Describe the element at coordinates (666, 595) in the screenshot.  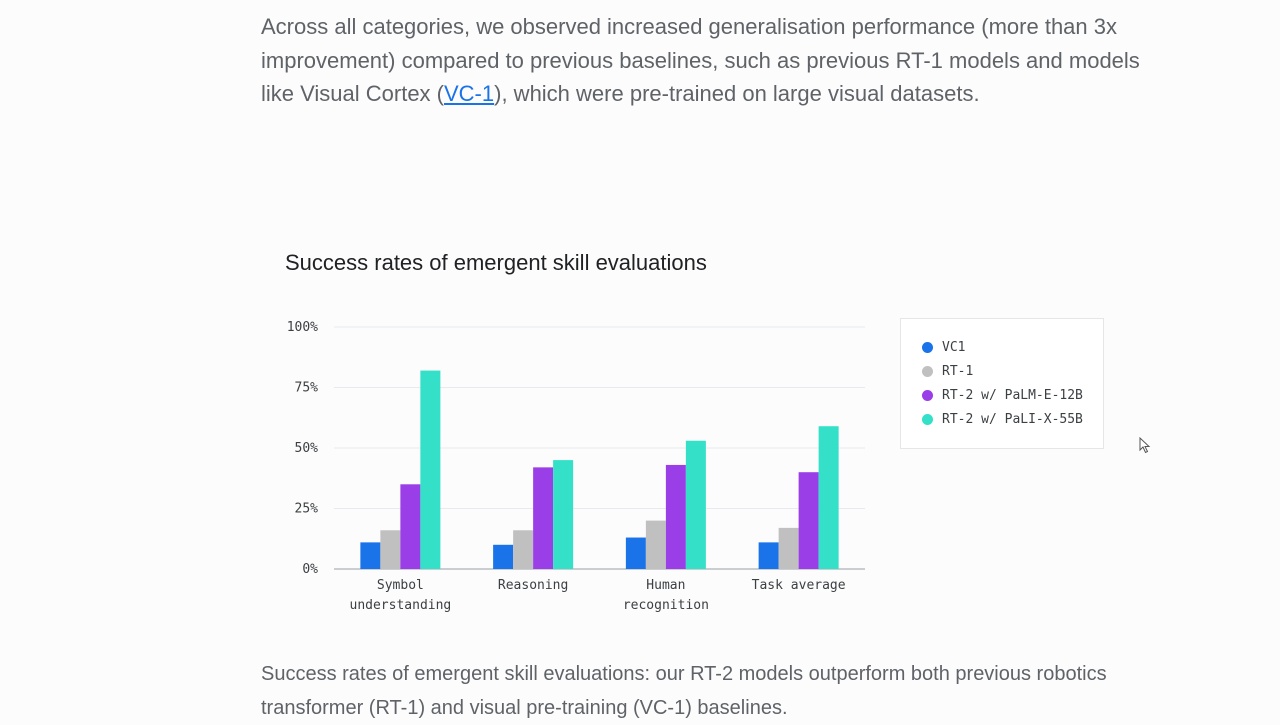
I see `x-tick-label: Human recognition` at that location.